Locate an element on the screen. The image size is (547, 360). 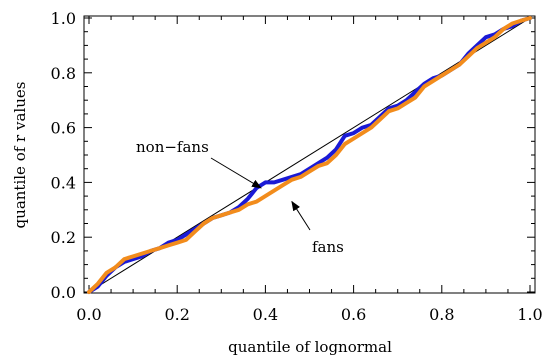
x-tick-label: 0.4 is located at coordinates (265, 314).